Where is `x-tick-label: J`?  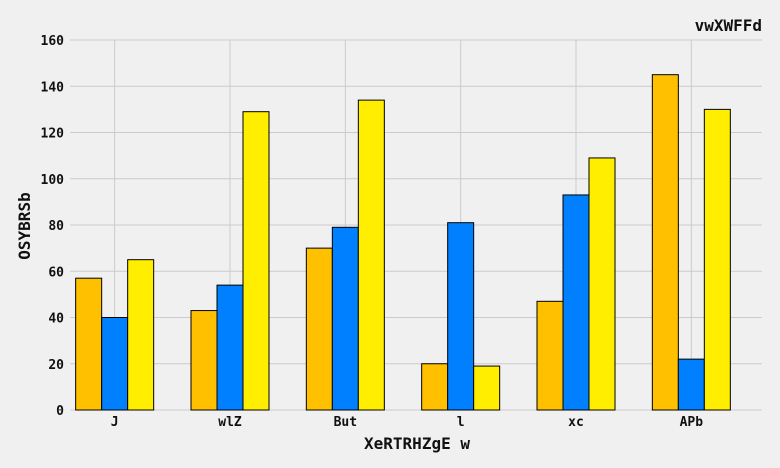
x-tick-label: J is located at coordinates (115, 422).